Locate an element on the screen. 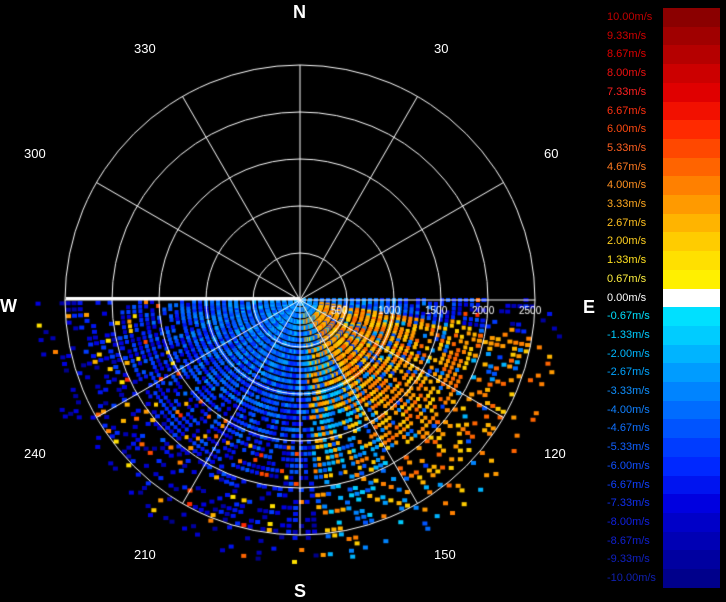 The width and height of the screenshot is (726, 602). legend-label: 2.00m/s is located at coordinates (627, 241).